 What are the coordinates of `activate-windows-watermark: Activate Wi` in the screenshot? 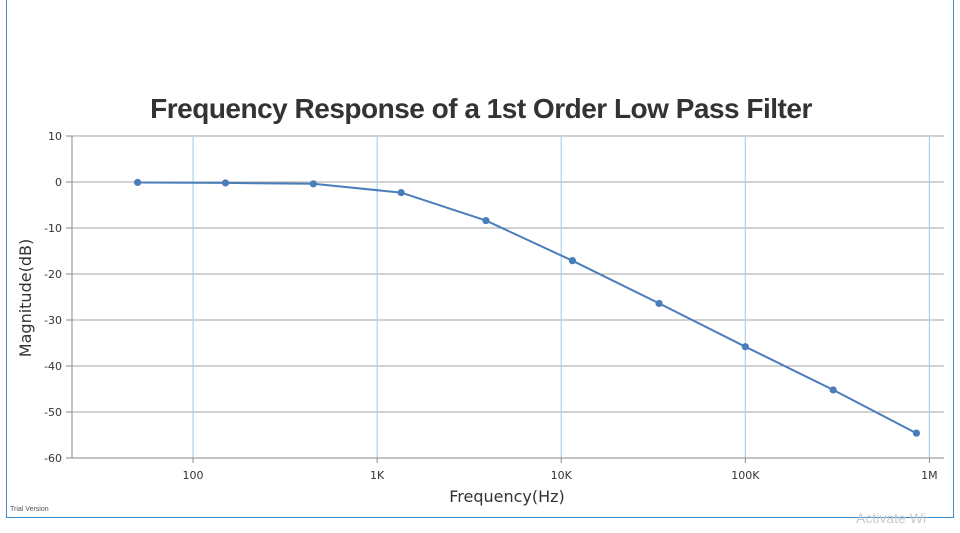 It's located at (891, 518).